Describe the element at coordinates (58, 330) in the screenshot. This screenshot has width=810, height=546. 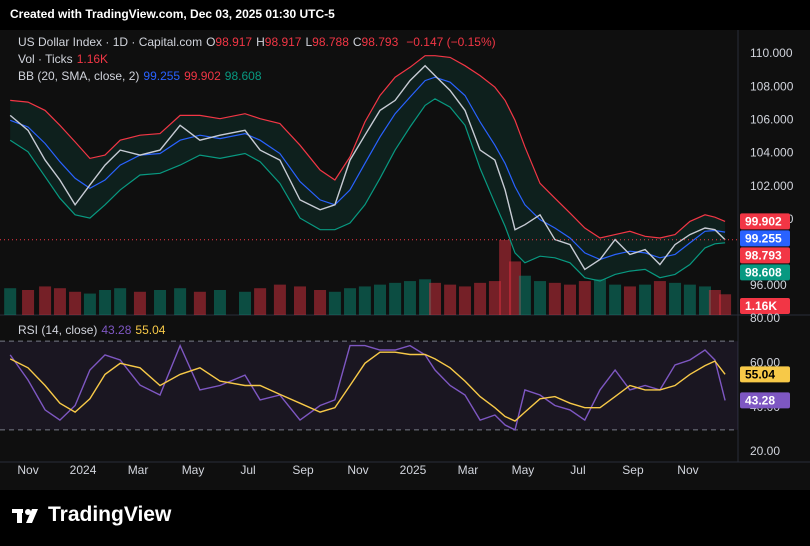
I see `rsi-title: RSI (14, close)` at that location.